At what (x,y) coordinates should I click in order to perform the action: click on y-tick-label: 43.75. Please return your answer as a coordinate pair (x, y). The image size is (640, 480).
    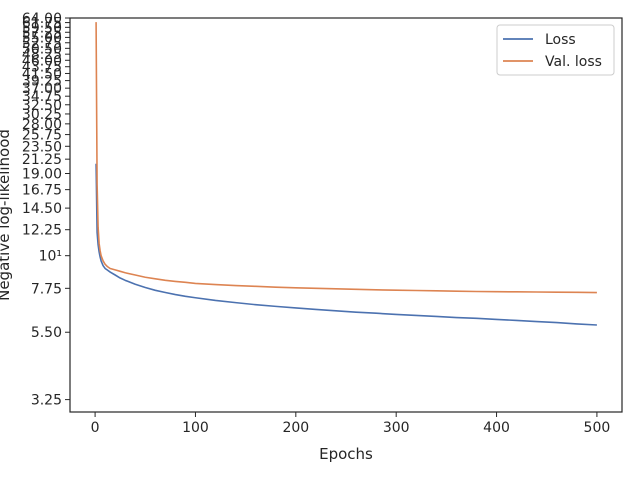
    Looking at the image, I should click on (42, 68).